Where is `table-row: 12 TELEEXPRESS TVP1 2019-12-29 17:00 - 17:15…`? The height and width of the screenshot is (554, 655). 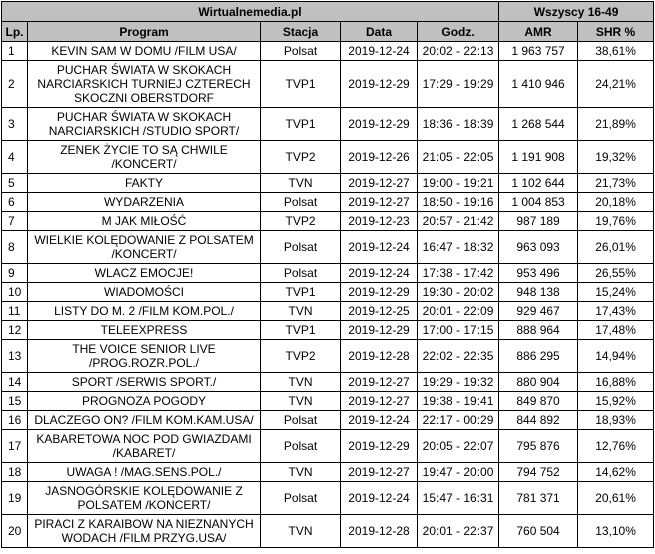
table-row: 12 TELEEXPRESS TVP1 2019-12-29 17:00 - 17:15… is located at coordinates (328, 330).